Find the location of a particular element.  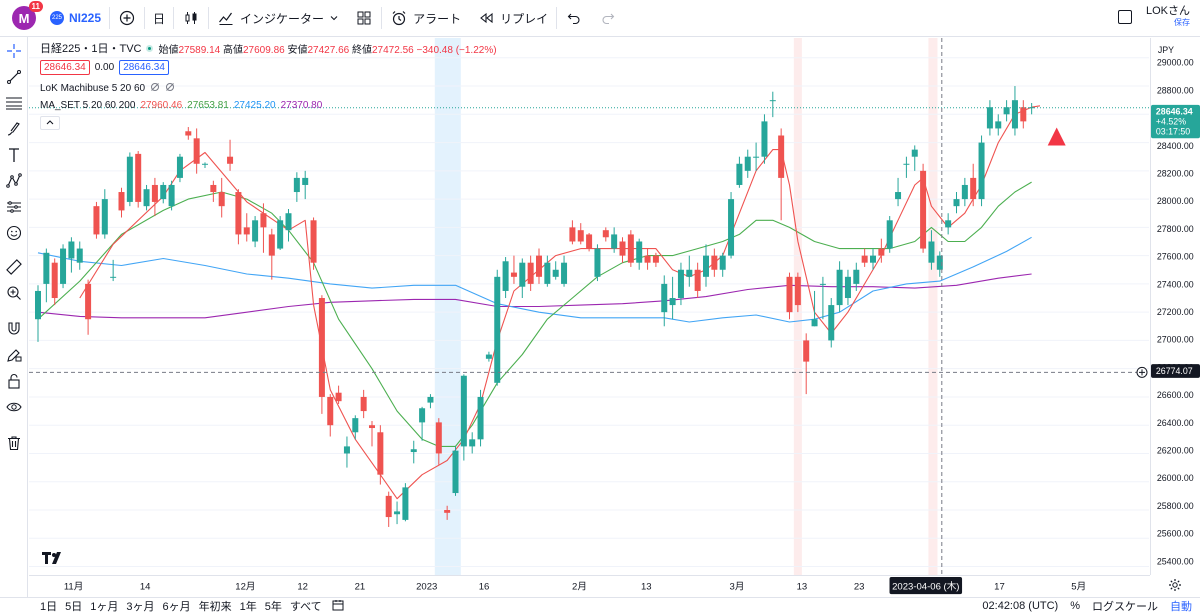

fib-tool is located at coordinates (14, 104).